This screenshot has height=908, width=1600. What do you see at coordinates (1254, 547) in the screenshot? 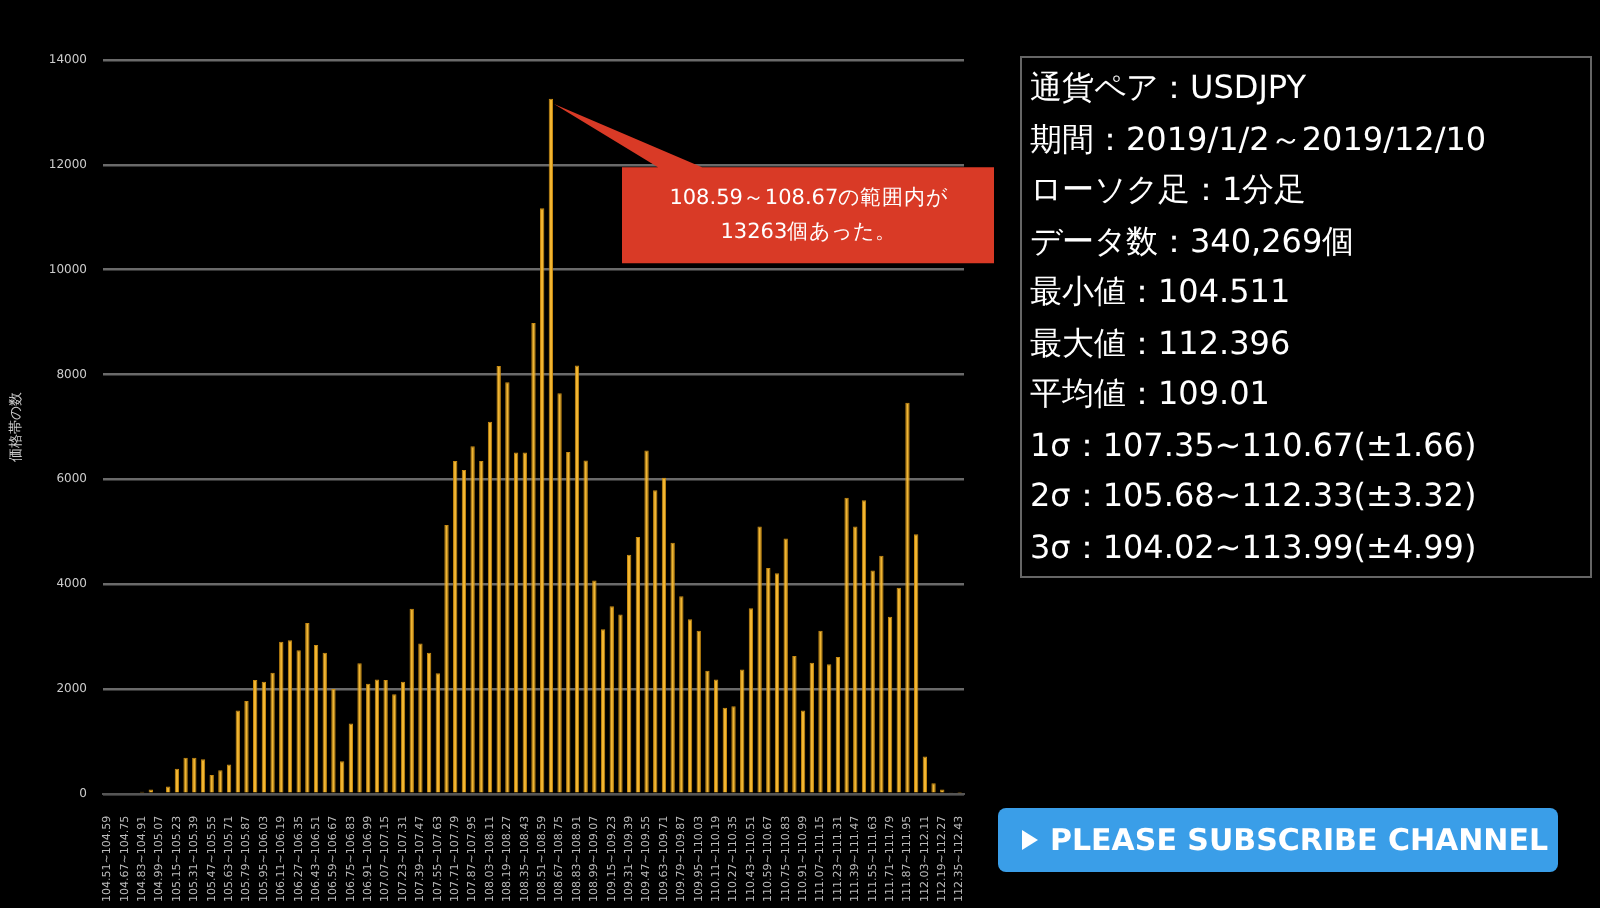
I see `text: 3σ：104.02~113.99(±4.99)` at bounding box center [1254, 547].